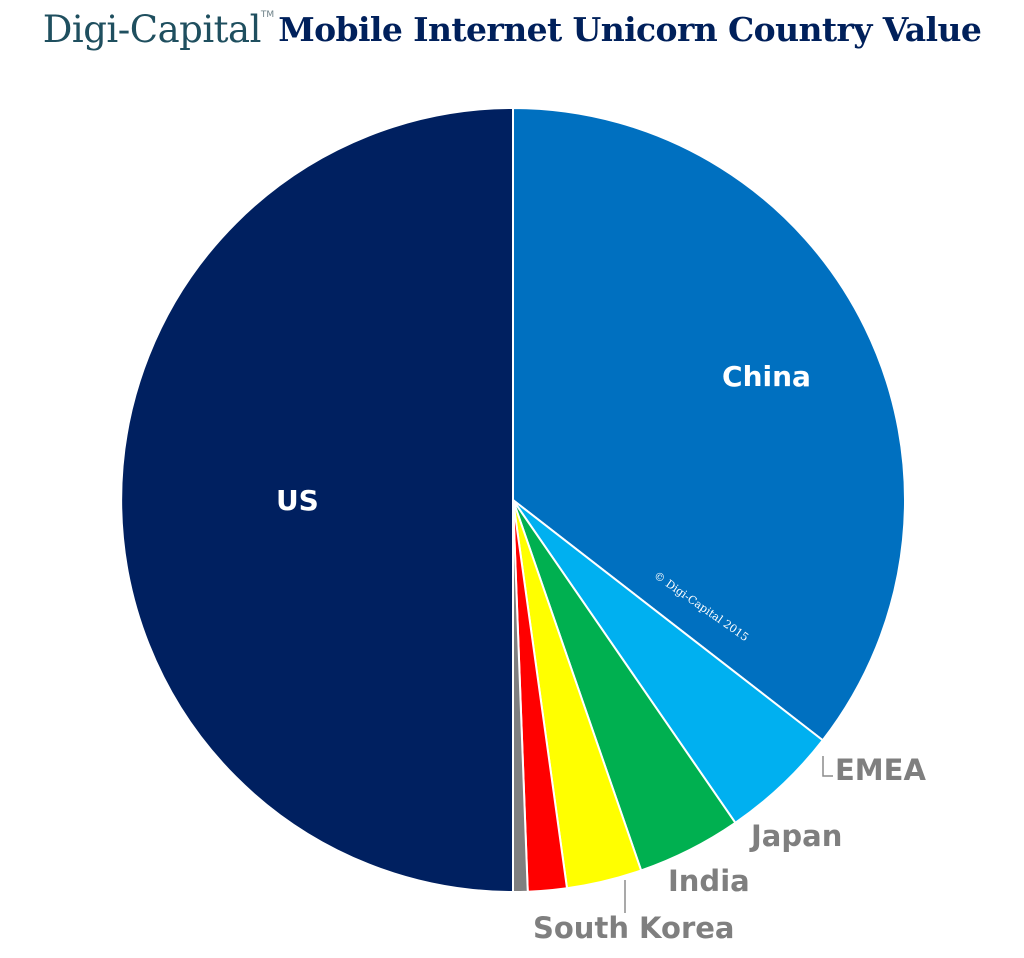 Image resolution: width=1024 pixels, height=958 pixels. I want to click on trademark-mark: TM, so click(267, 15).